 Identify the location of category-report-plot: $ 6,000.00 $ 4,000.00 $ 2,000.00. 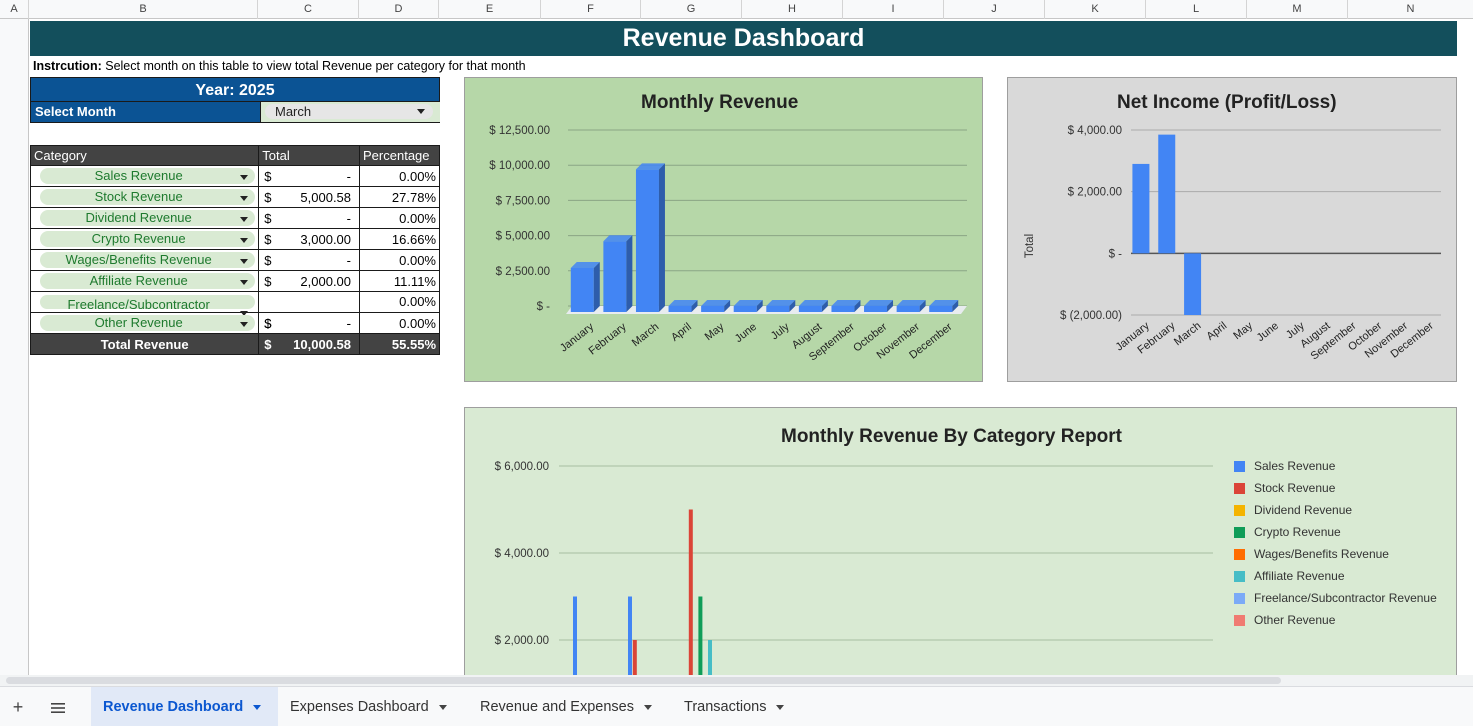
(854, 568).